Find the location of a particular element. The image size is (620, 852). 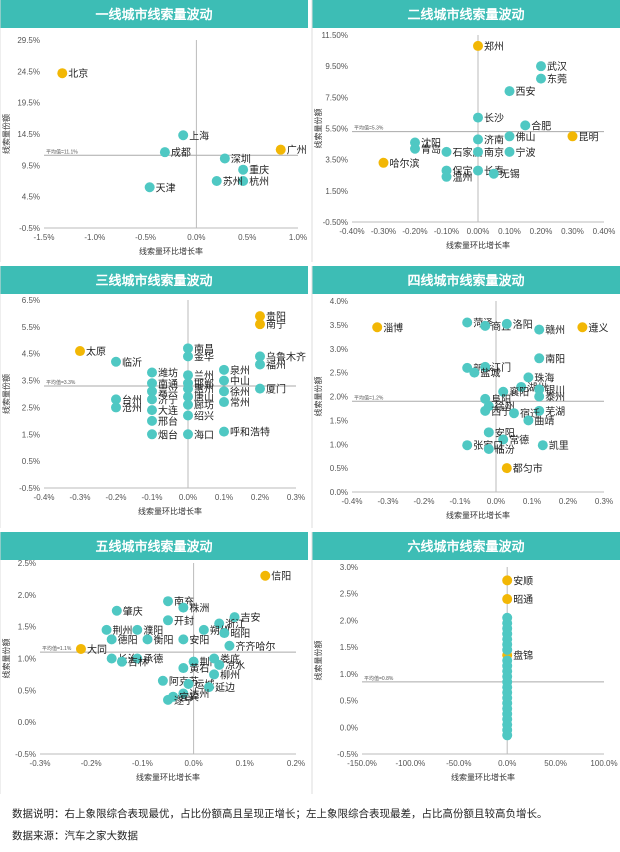

point-label: 天津 is located at coordinates (166, 188).